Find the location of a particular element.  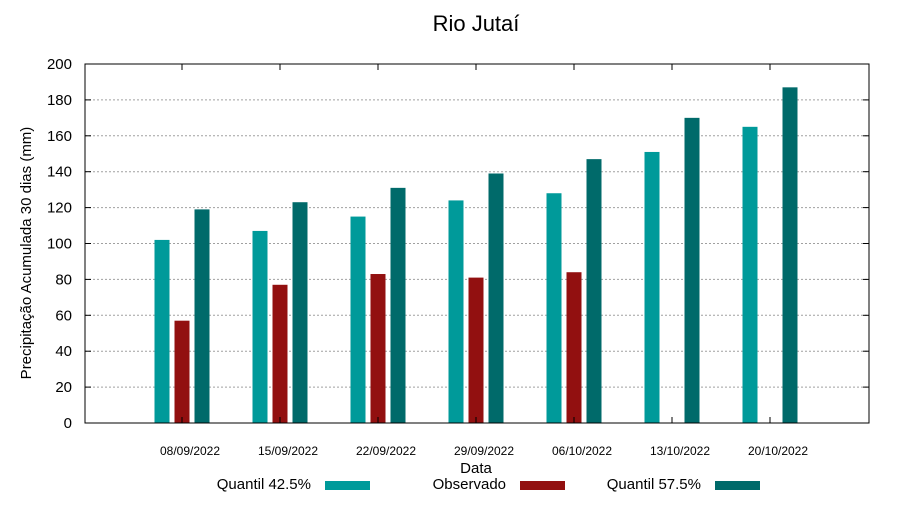

x-axis-label: Data is located at coordinates (476, 468).